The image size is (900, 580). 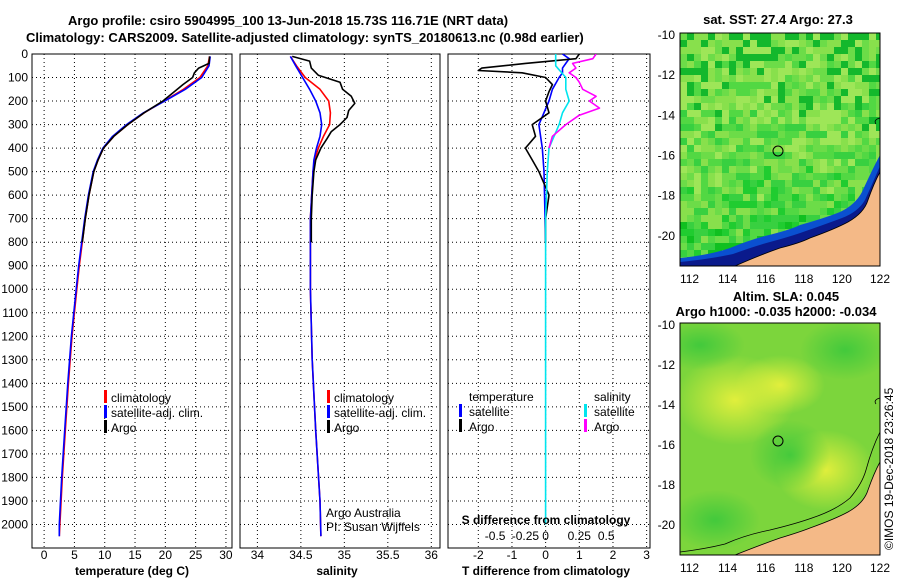 What do you see at coordinates (579, 555) in the screenshot?
I see `x-tick-label: 1` at bounding box center [579, 555].